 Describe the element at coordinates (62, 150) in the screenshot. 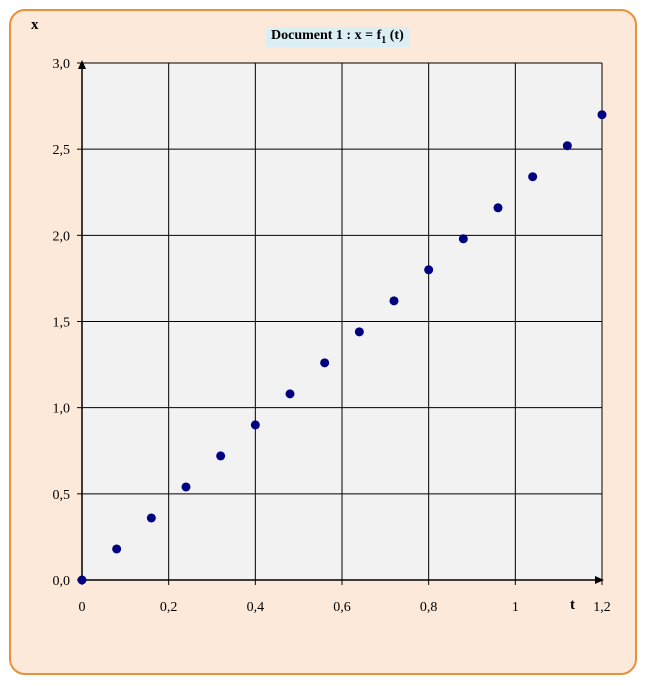

I see `y-tick-label: 2,5` at that location.